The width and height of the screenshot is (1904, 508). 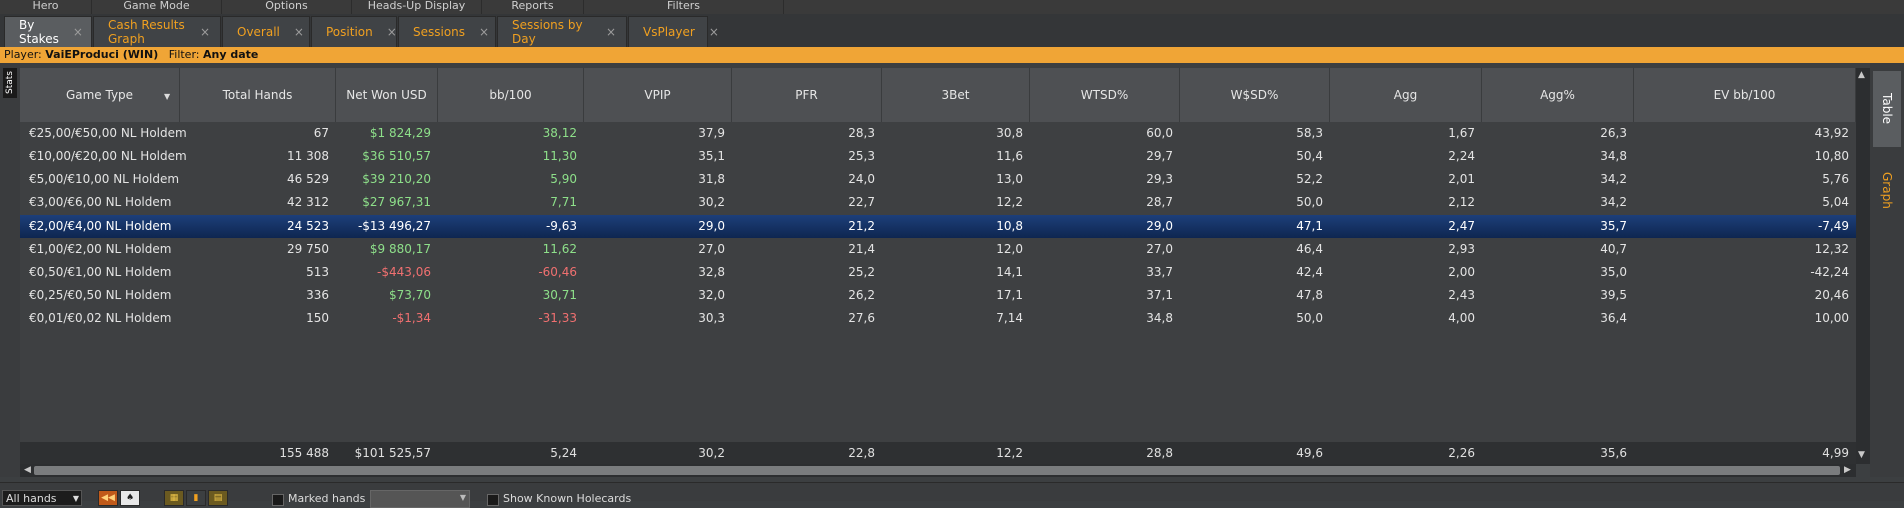 I want to click on column-header-agg: Agg%, so click(x=1558, y=95).